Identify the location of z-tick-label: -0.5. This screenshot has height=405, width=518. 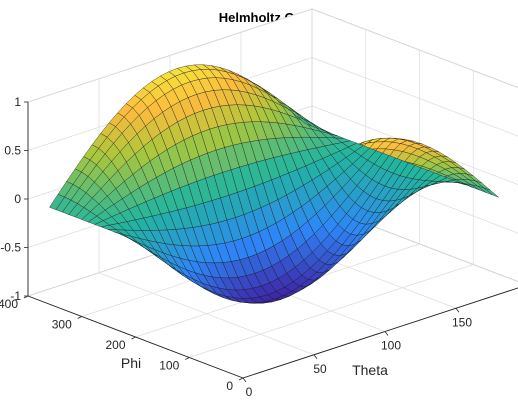
(10, 248).